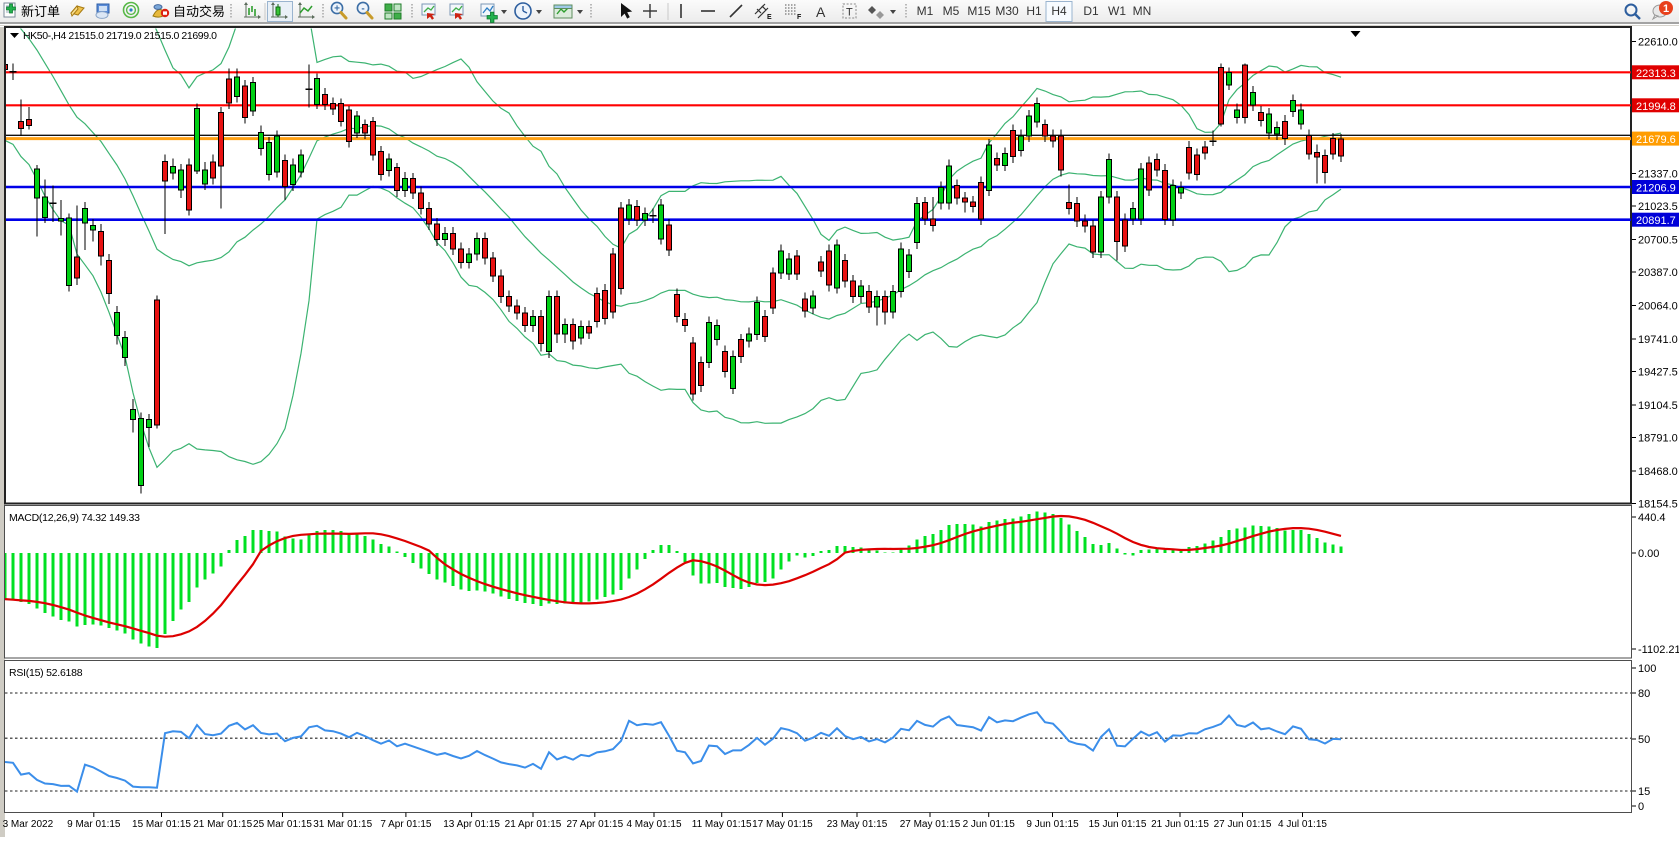  What do you see at coordinates (1658, 439) in the screenshot?
I see `svg-text: 18791.0` at bounding box center [1658, 439].